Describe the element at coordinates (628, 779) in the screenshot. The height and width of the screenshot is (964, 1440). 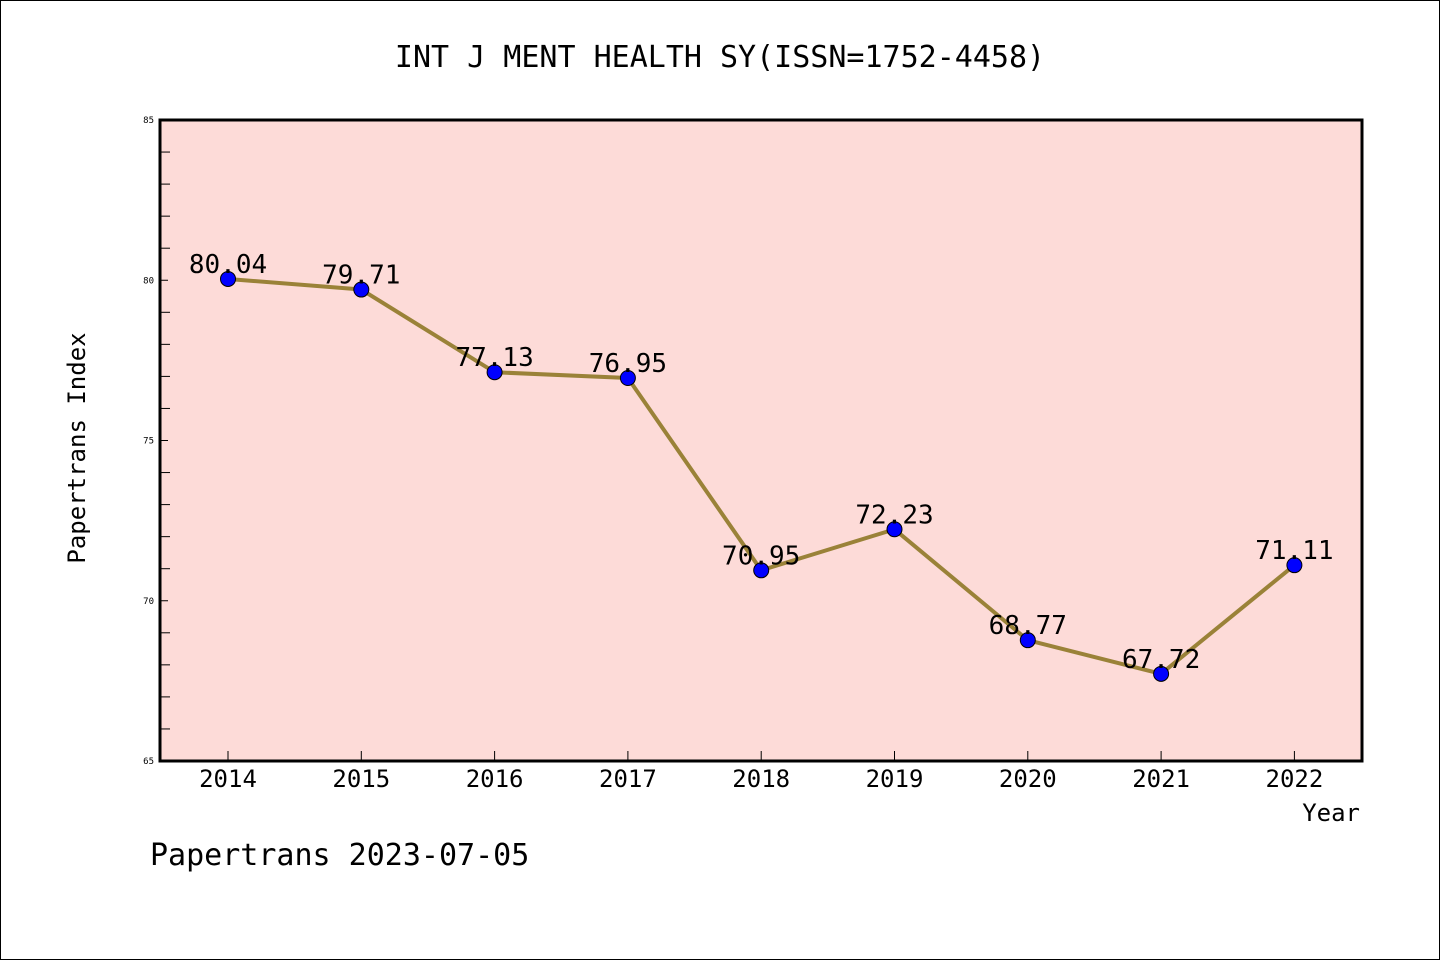
I see `x-tick-label: 2017` at that location.